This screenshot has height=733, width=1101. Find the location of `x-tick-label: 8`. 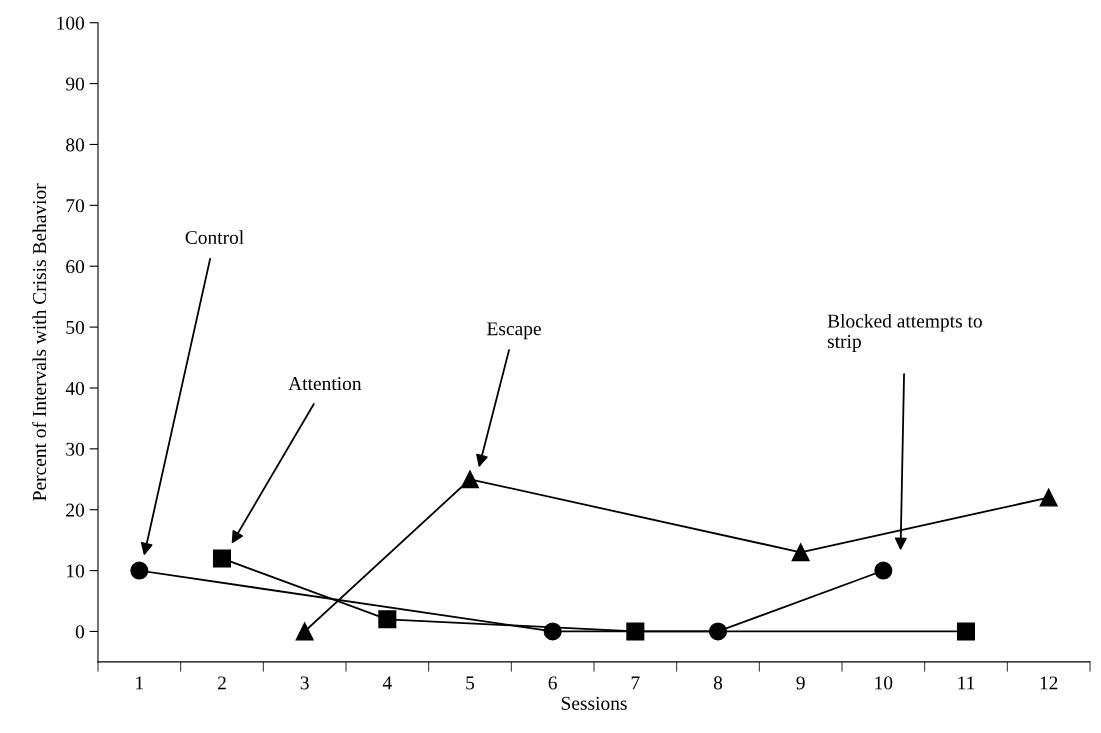

x-tick-label: 8 is located at coordinates (718, 683).